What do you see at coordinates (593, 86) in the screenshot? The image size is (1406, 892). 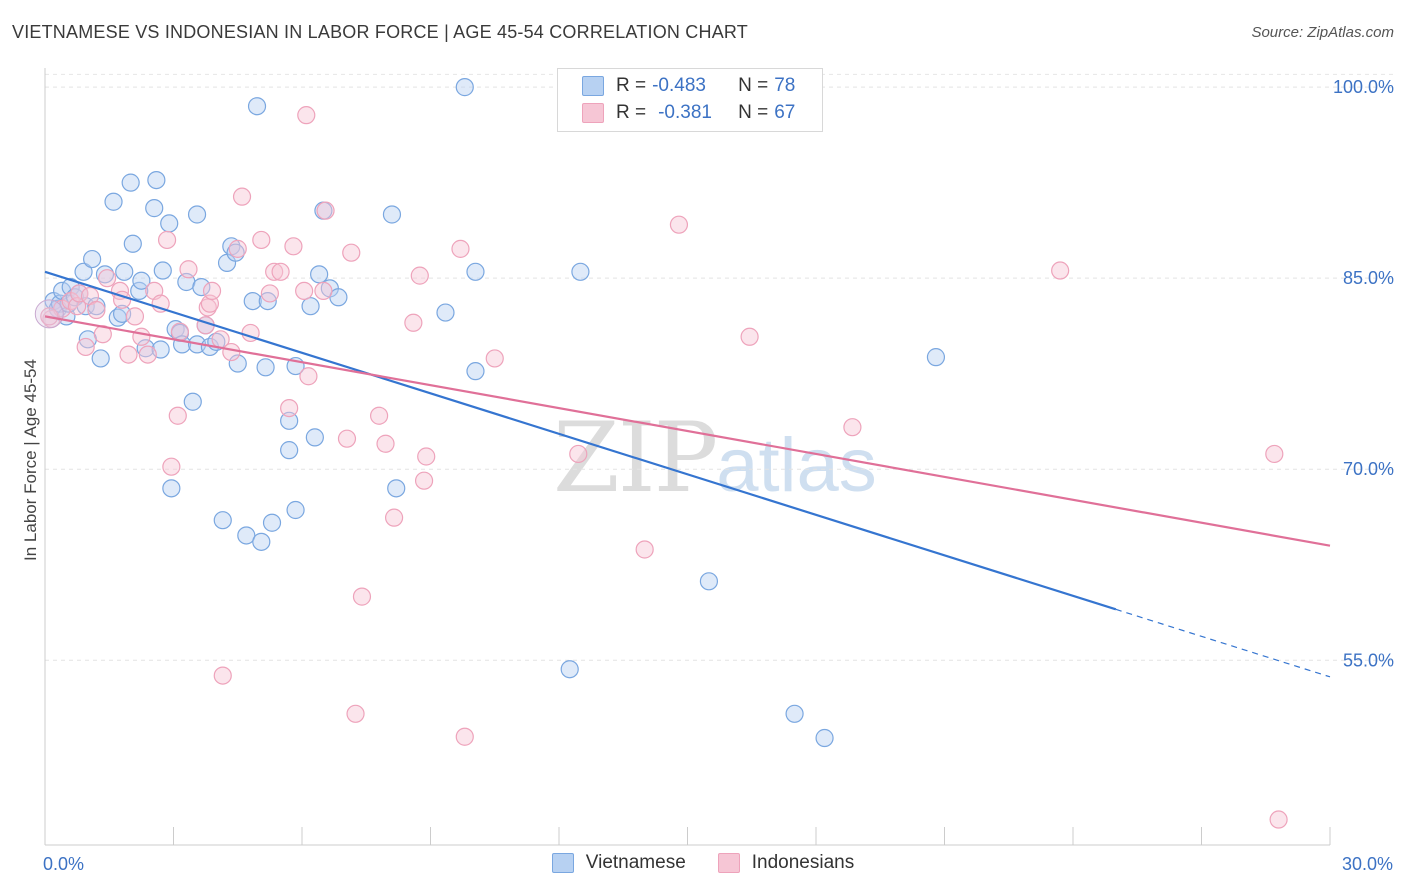 I see `legend-swatch-vietnamese` at bounding box center [593, 86].